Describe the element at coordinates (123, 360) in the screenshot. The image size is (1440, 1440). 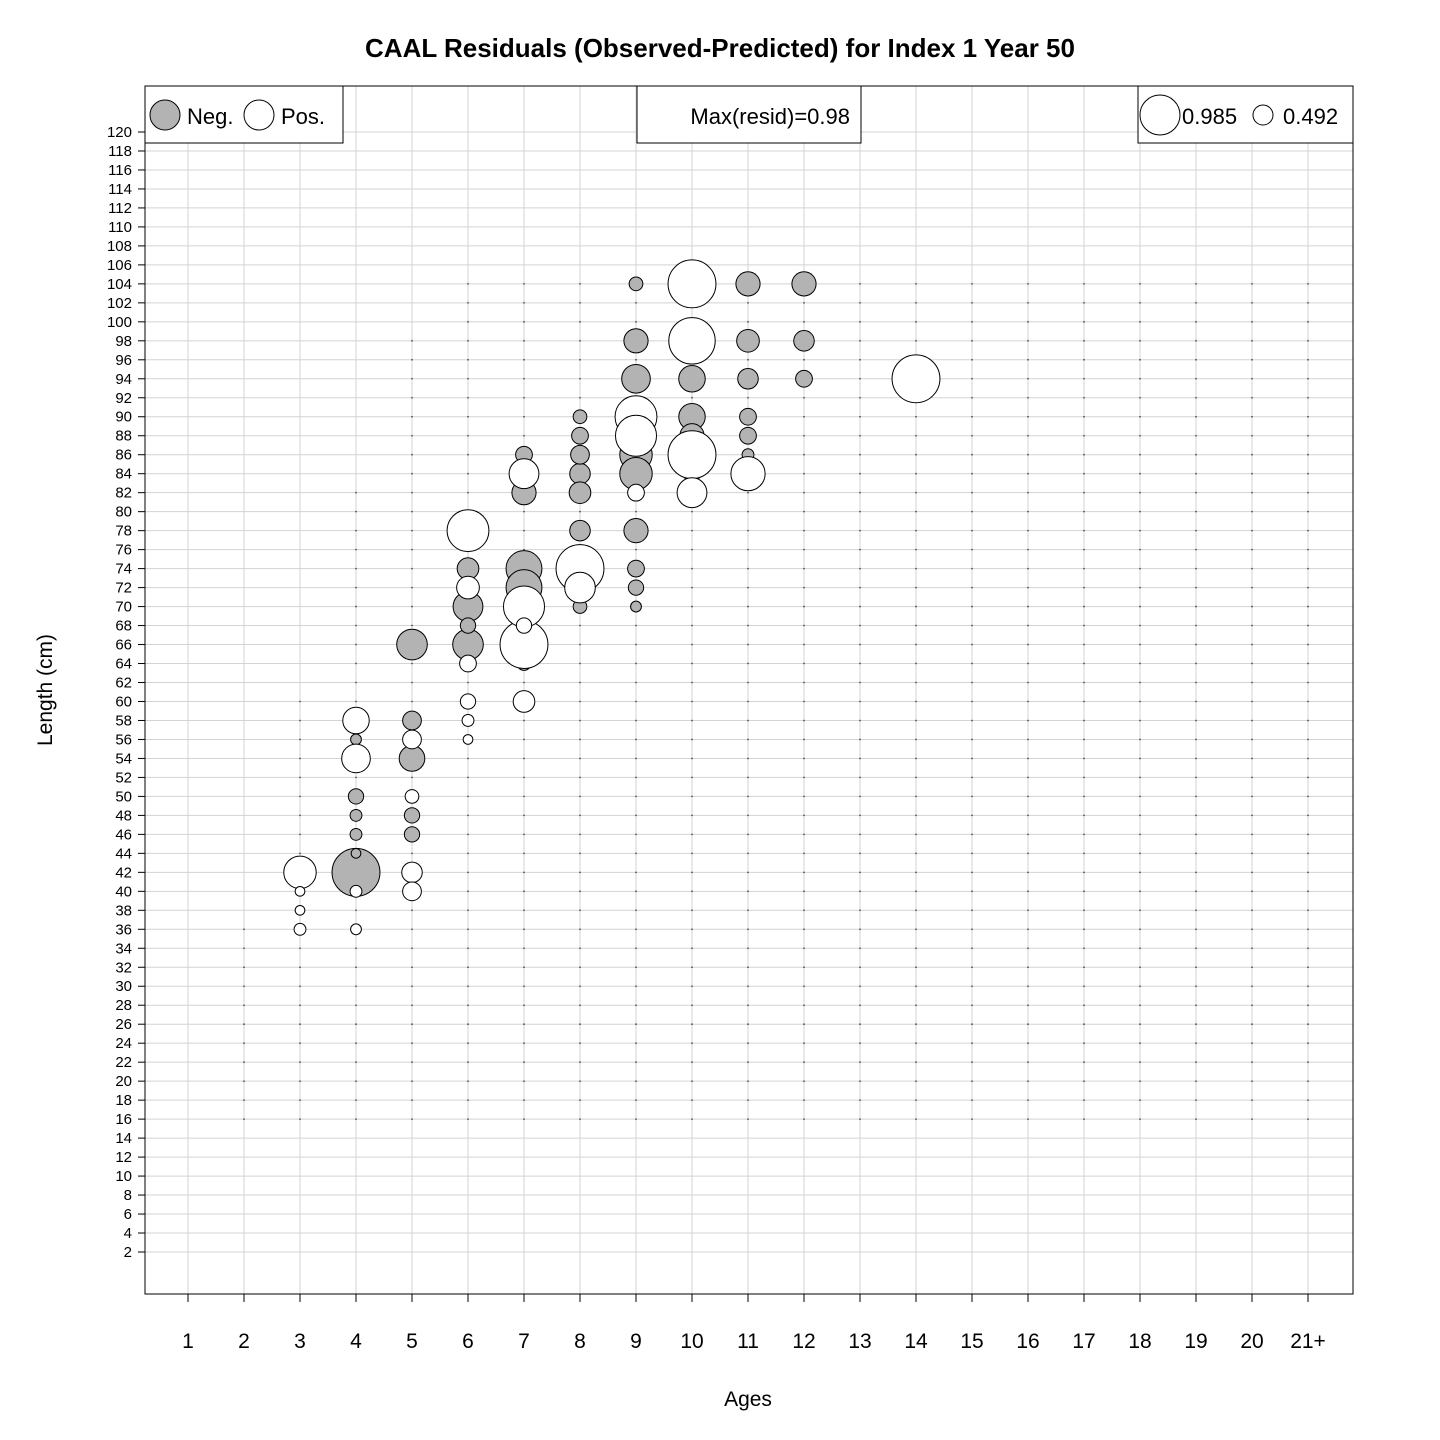
I see `y-tick-label: 96` at that location.